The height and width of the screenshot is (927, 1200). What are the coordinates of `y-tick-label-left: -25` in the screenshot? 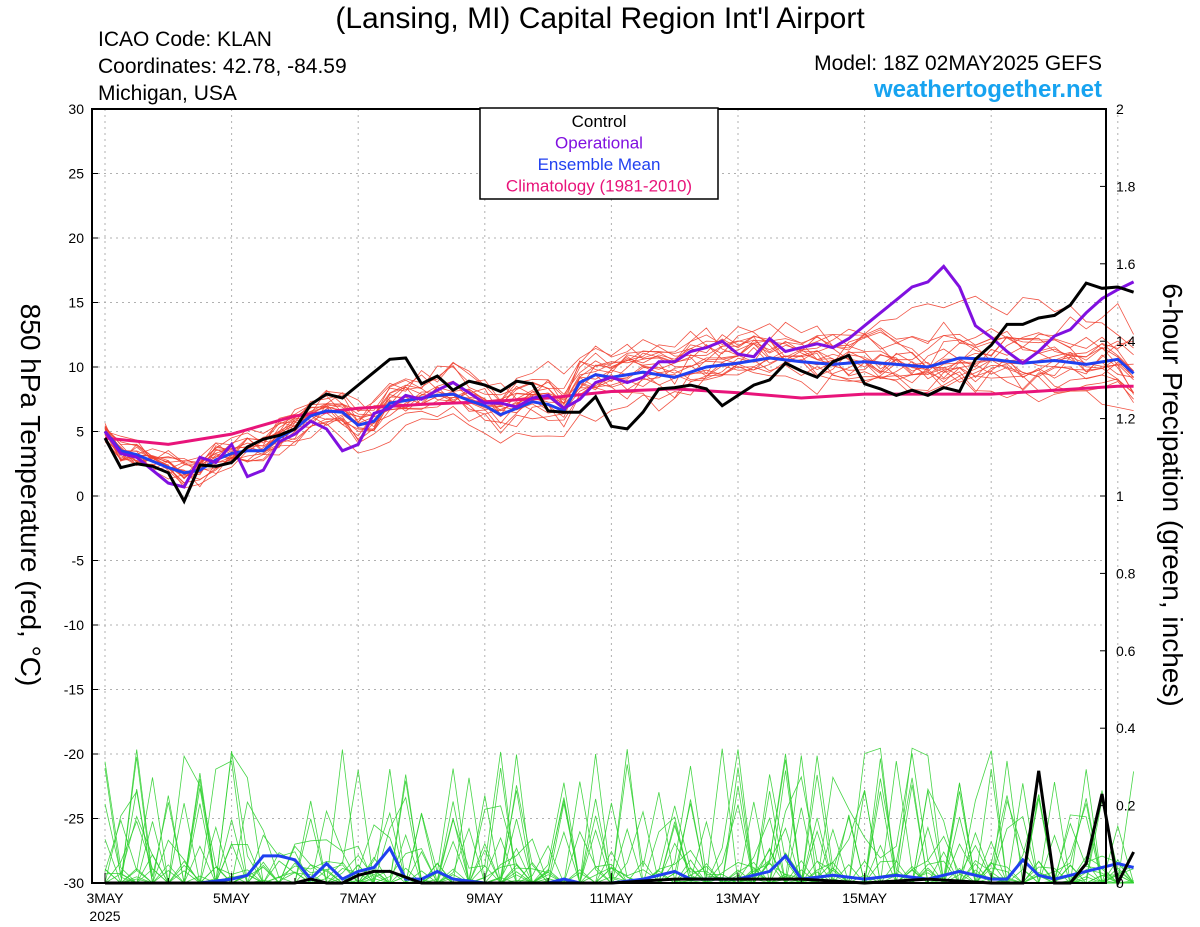 It's located at (74, 819).